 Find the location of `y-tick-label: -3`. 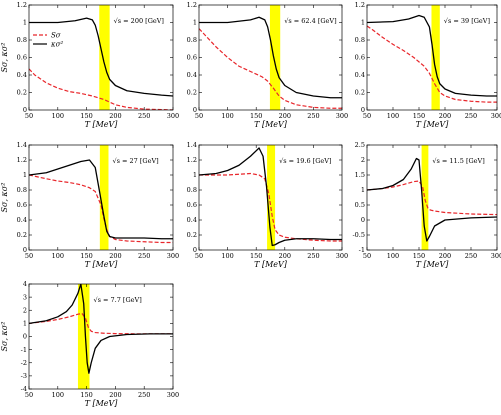

y-tick-label: -3 is located at coordinates (24, 376).